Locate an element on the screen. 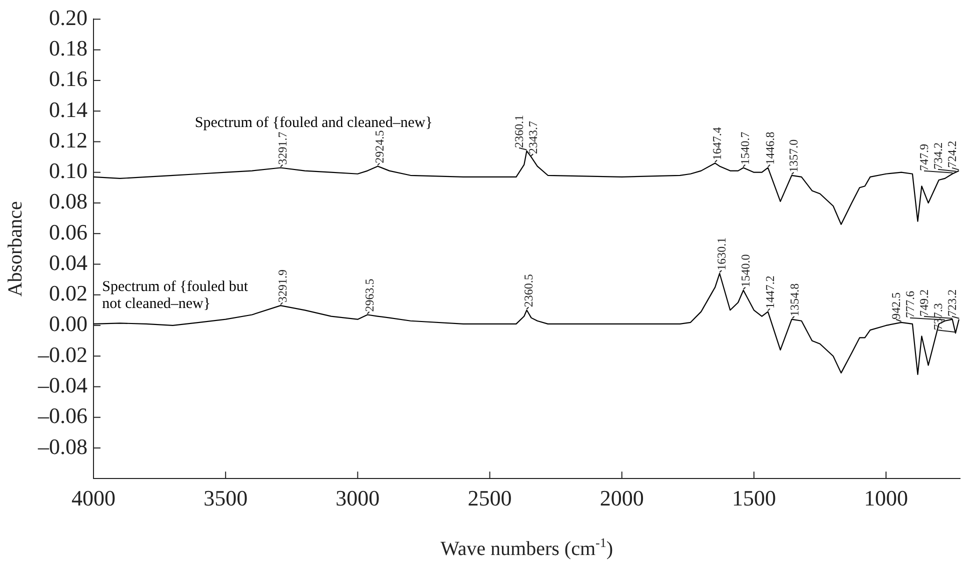 The width and height of the screenshot is (962, 563). y-tick-label: 0.14 is located at coordinates (68, 109).